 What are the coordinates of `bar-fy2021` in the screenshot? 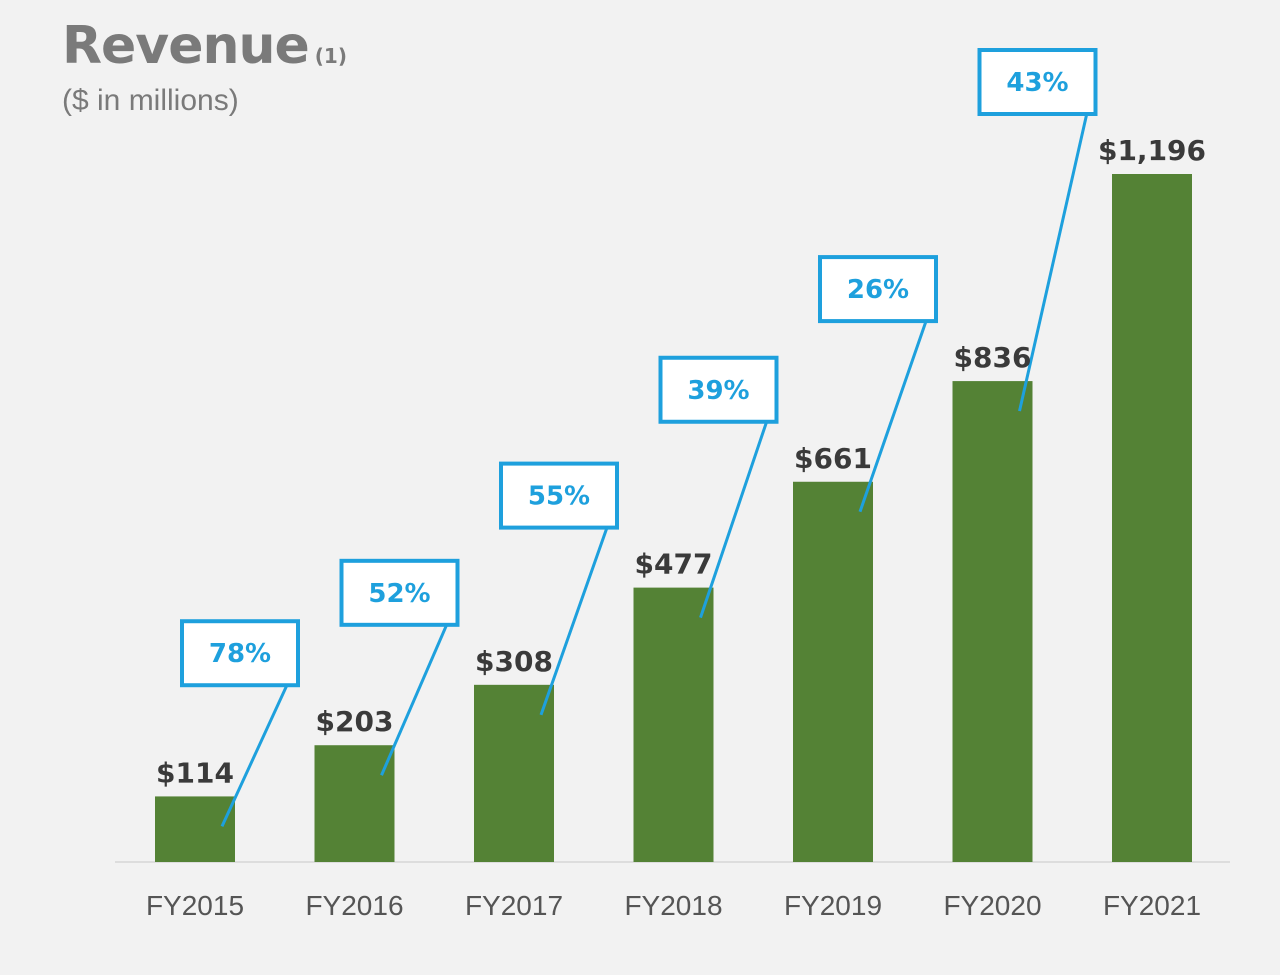 It's located at (1152, 518).